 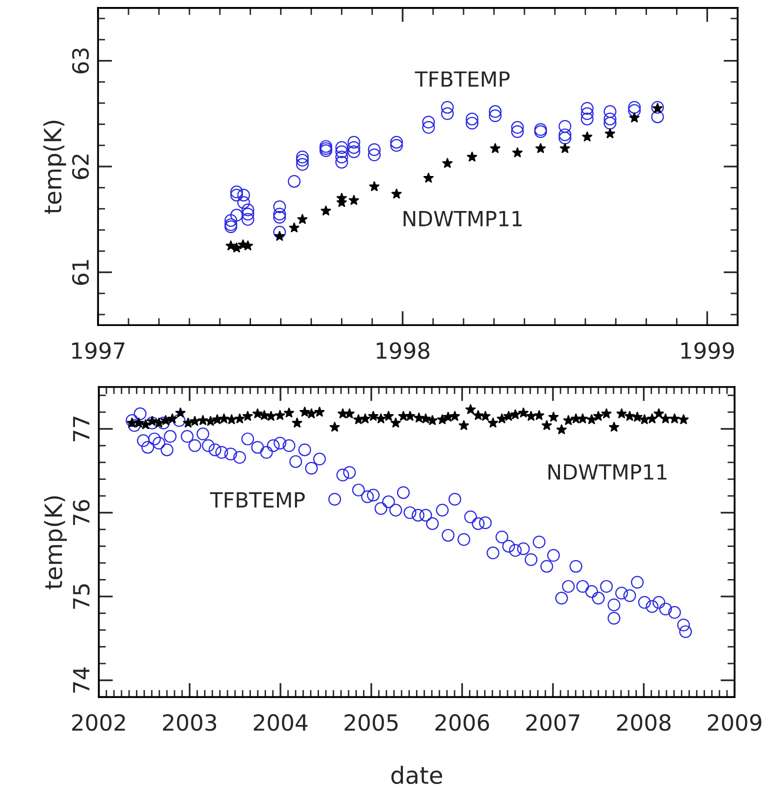 I want to click on y-tick-label: 63, so click(x=80, y=61).